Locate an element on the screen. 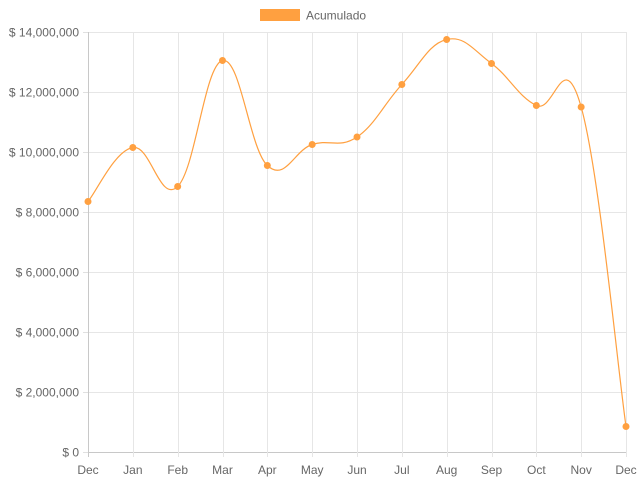 This screenshot has height=480, width=640. legend: Acumulado is located at coordinates (313, 16).